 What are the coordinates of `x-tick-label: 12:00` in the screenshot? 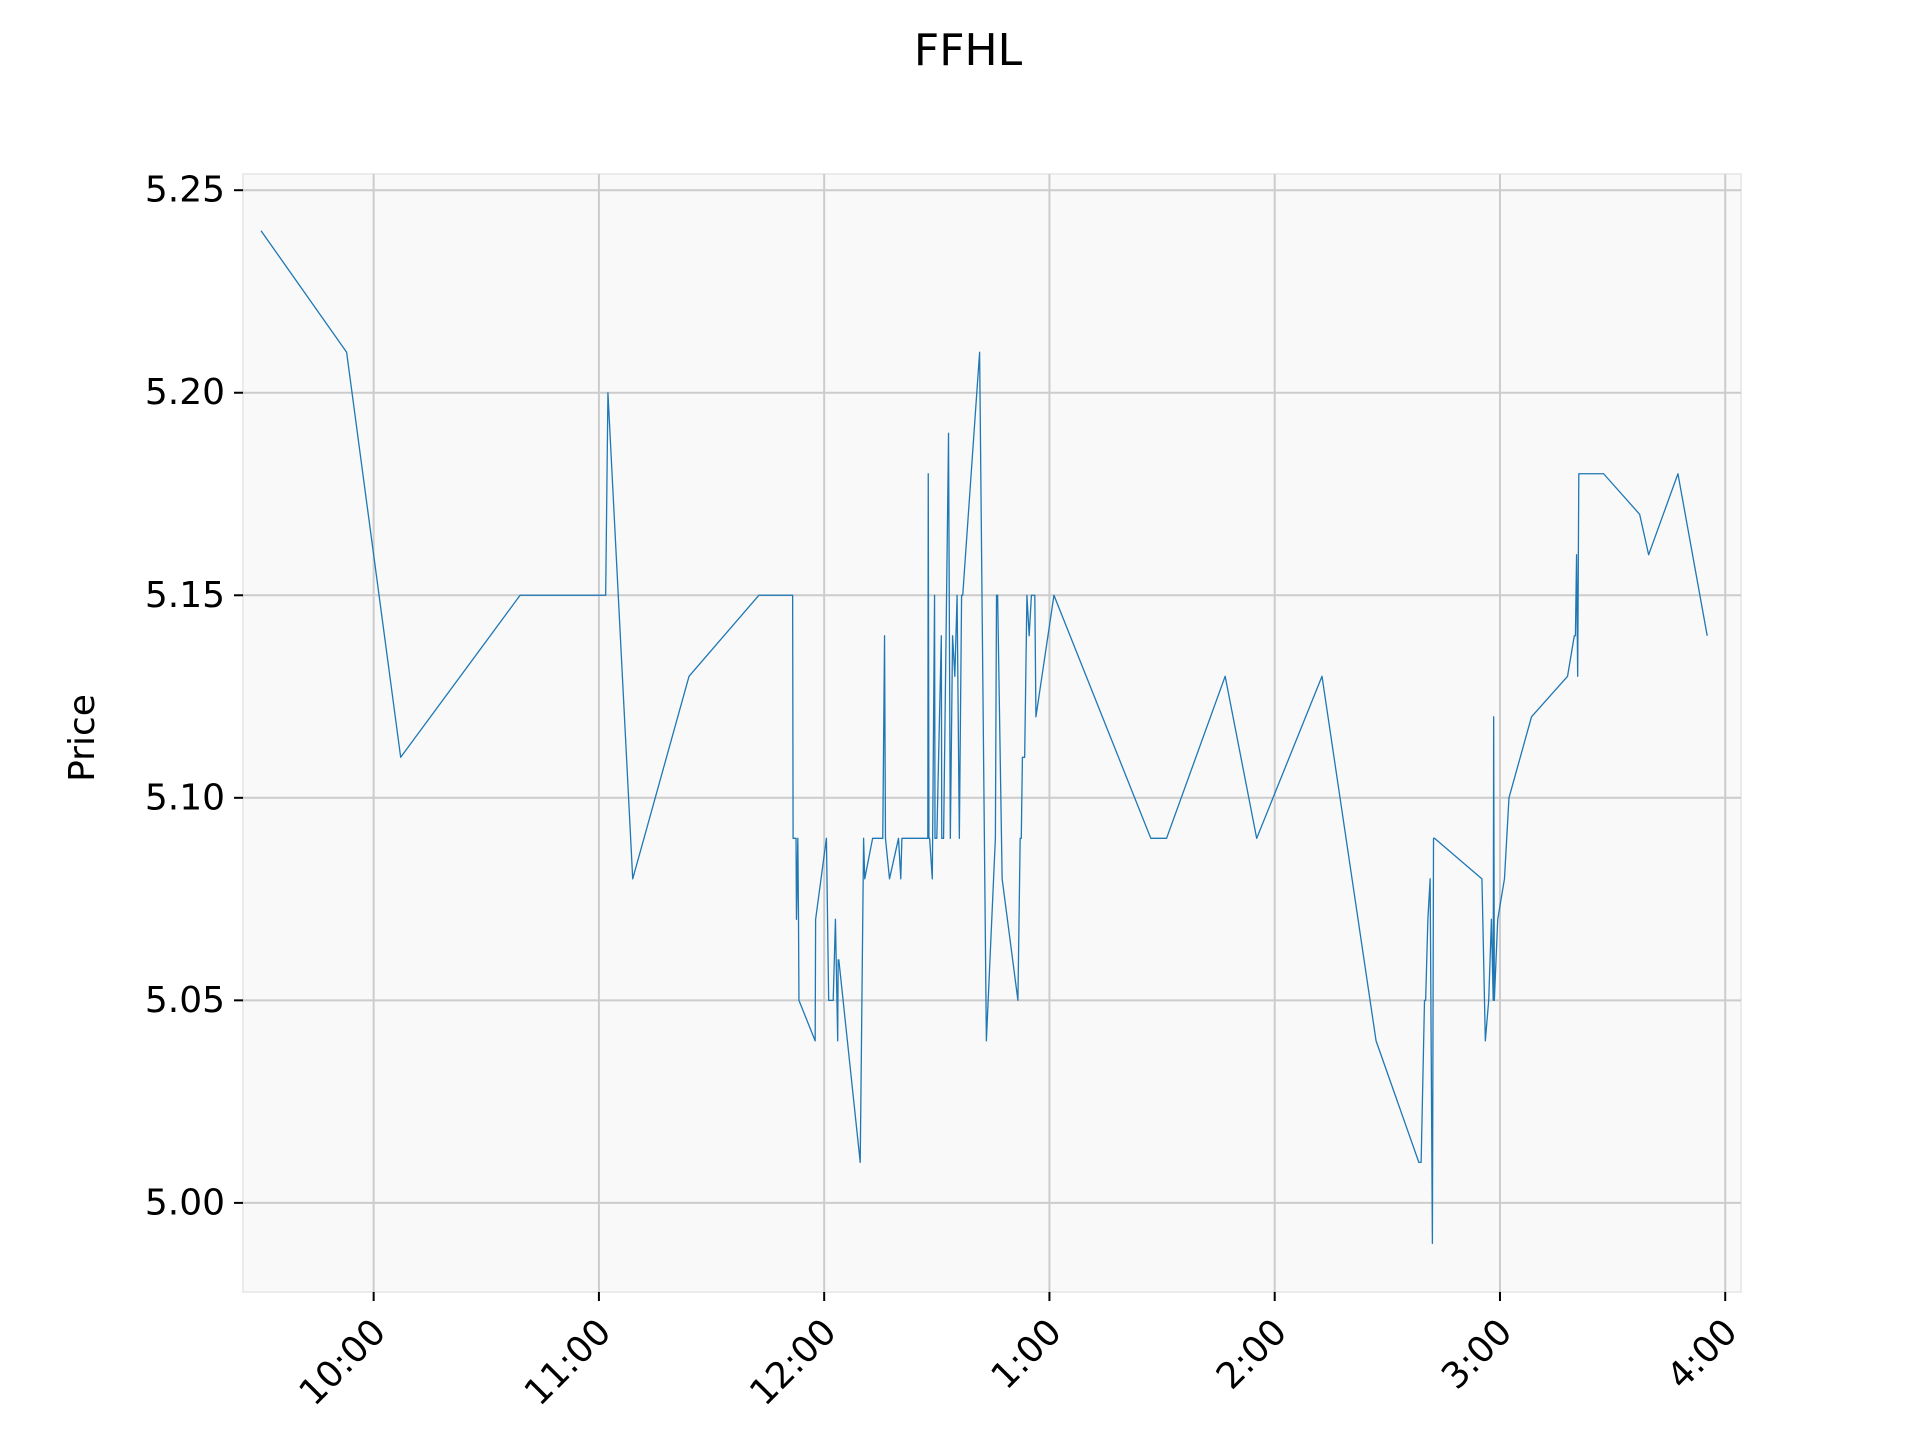 It's located at (793, 1362).